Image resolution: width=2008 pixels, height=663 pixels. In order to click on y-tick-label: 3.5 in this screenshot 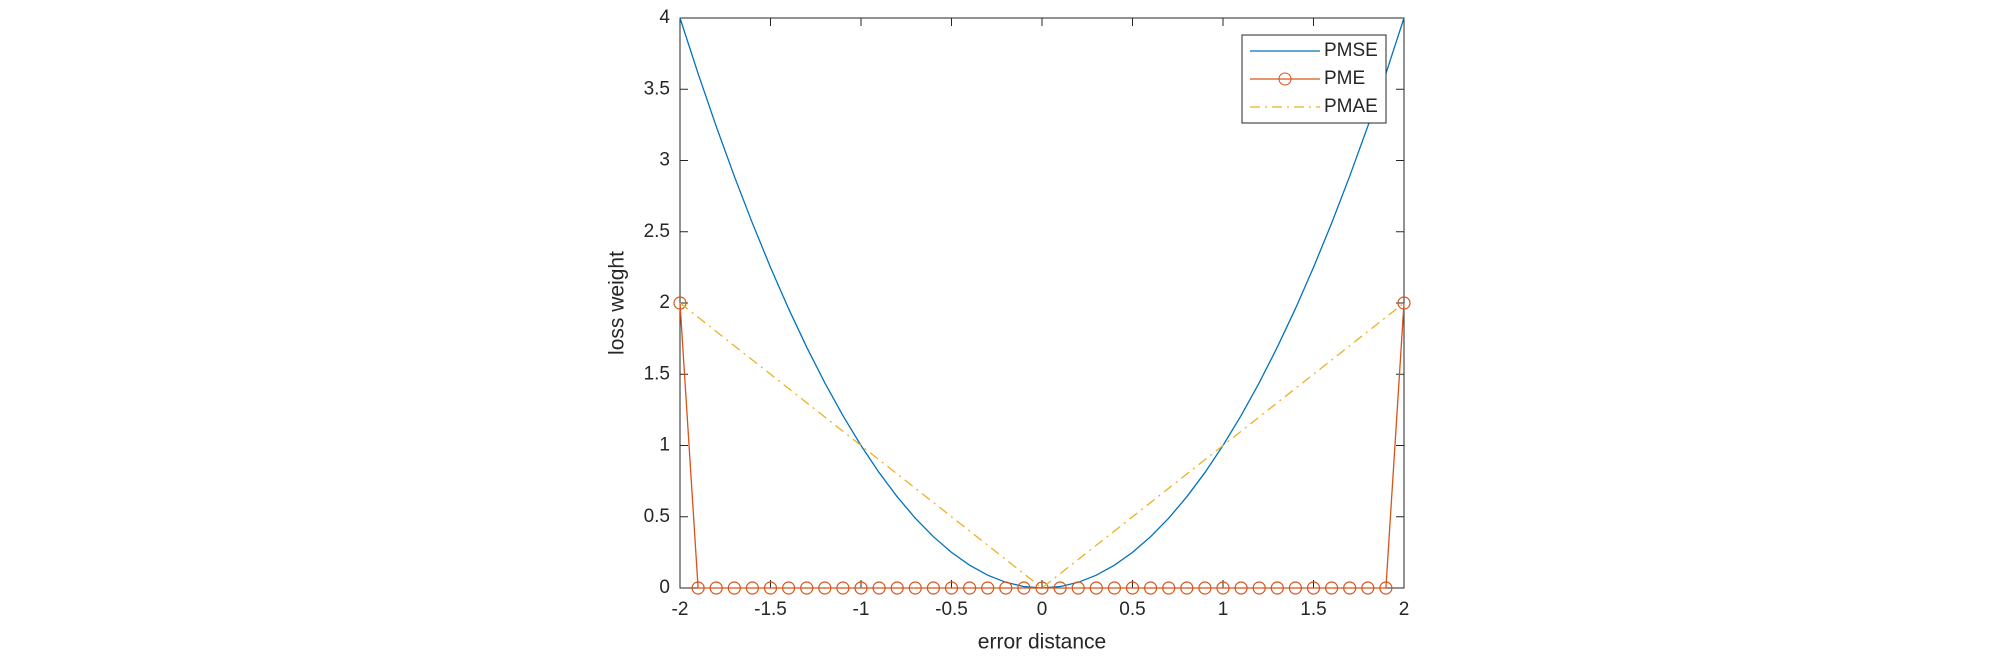, I will do `click(657, 88)`.